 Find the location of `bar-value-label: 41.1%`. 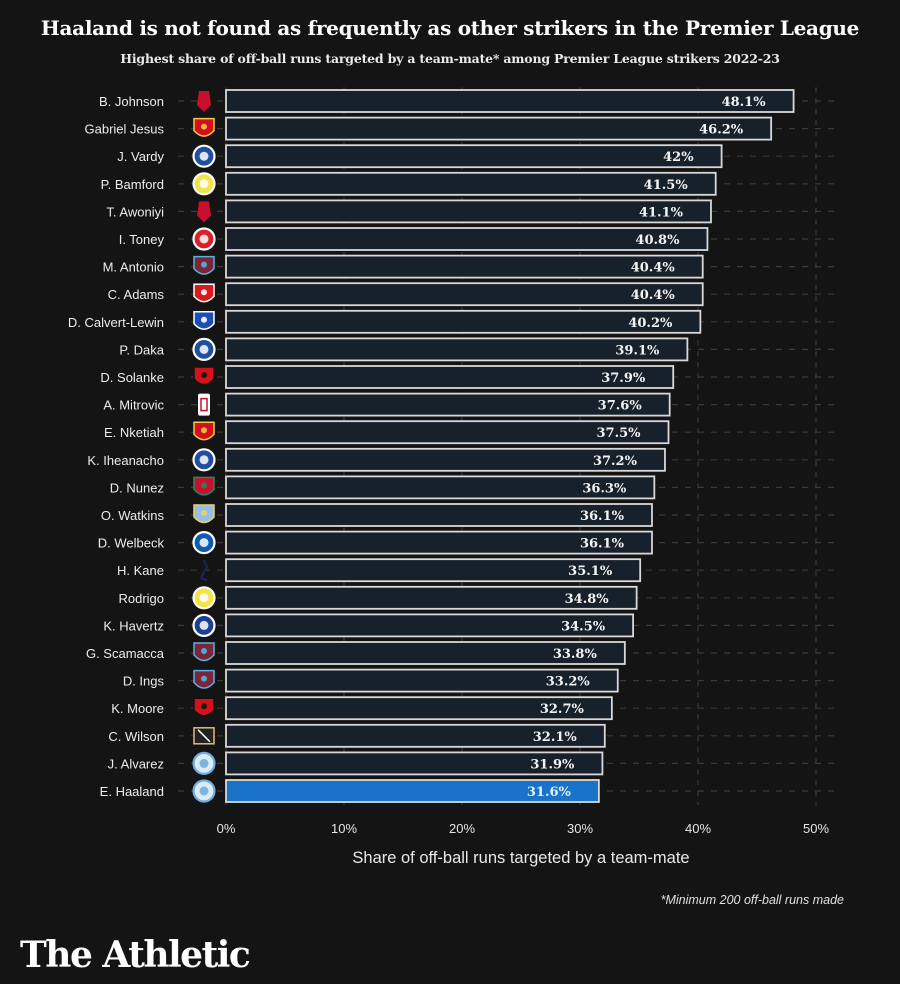

bar-value-label: 41.1% is located at coordinates (661, 212).